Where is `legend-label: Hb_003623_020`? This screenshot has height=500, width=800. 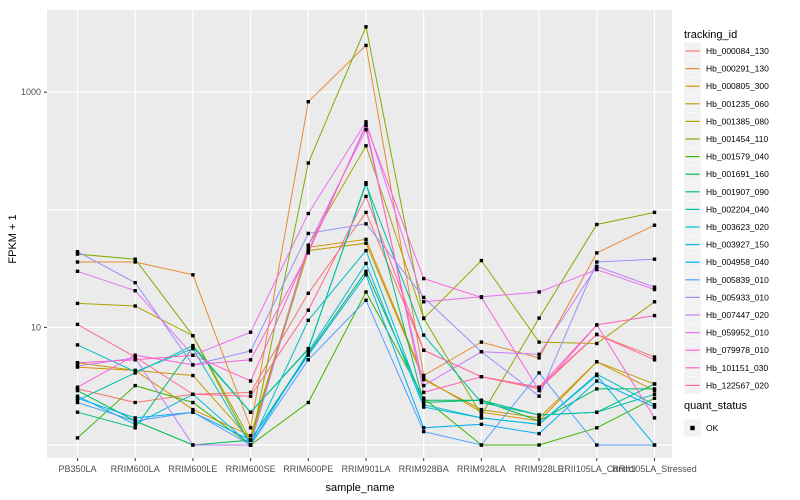
legend-label: Hb_003623_020 is located at coordinates (737, 227).